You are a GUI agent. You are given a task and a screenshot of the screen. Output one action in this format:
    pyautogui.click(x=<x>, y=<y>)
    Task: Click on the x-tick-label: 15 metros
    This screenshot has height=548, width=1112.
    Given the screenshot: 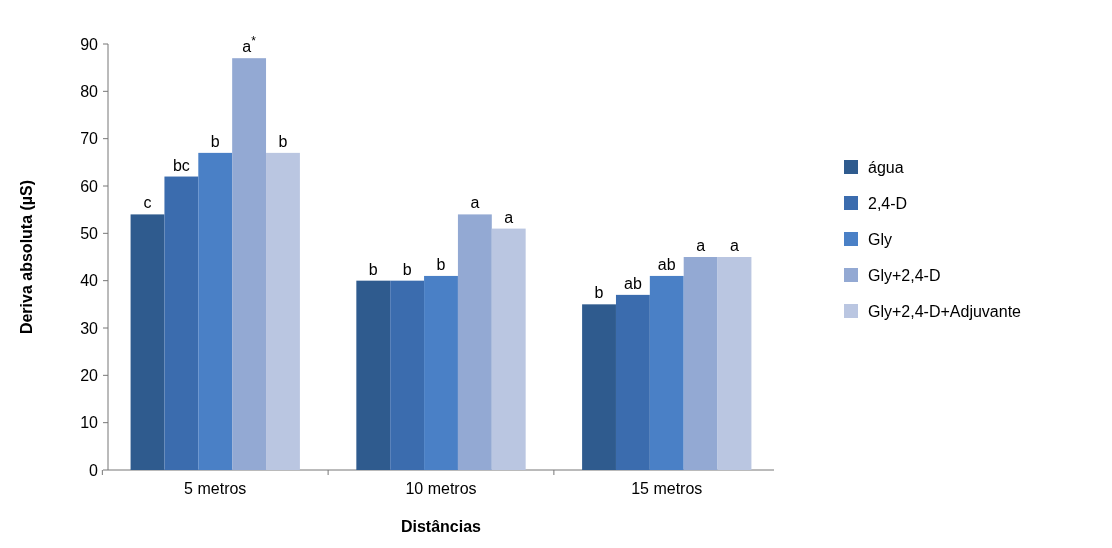 What is the action you would take?
    pyautogui.click(x=667, y=488)
    